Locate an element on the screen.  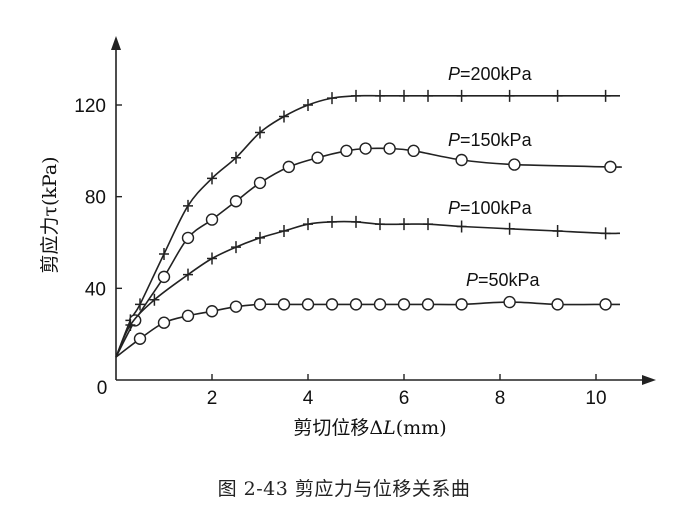
series-label-2: P=150kPa is located at coordinates (490, 140).